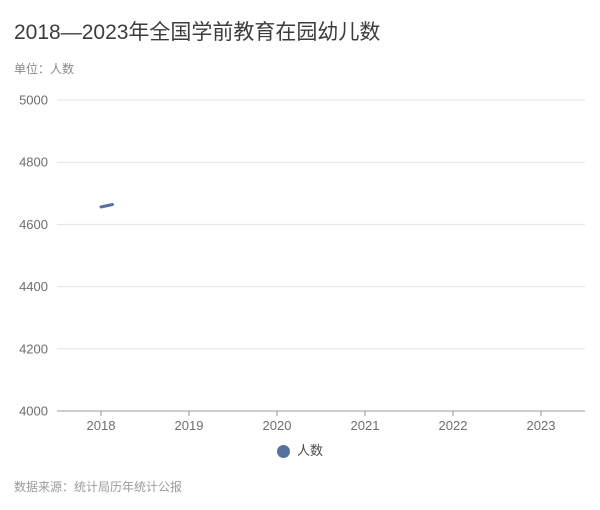  I want to click on data-source-note: 数据来源：统计局历年统计公报, so click(98, 487).